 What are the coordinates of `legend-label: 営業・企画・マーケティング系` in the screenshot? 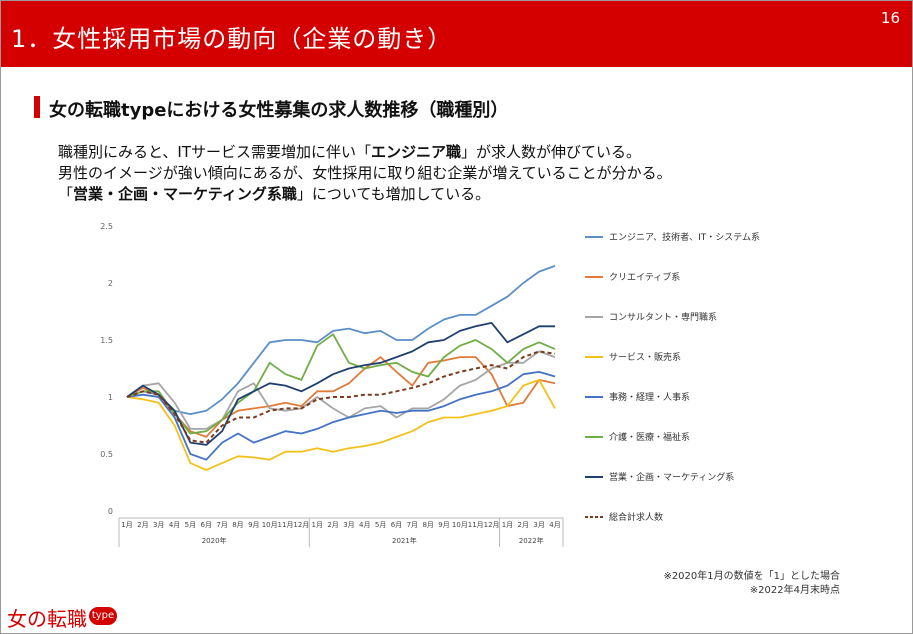 It's located at (671, 477).